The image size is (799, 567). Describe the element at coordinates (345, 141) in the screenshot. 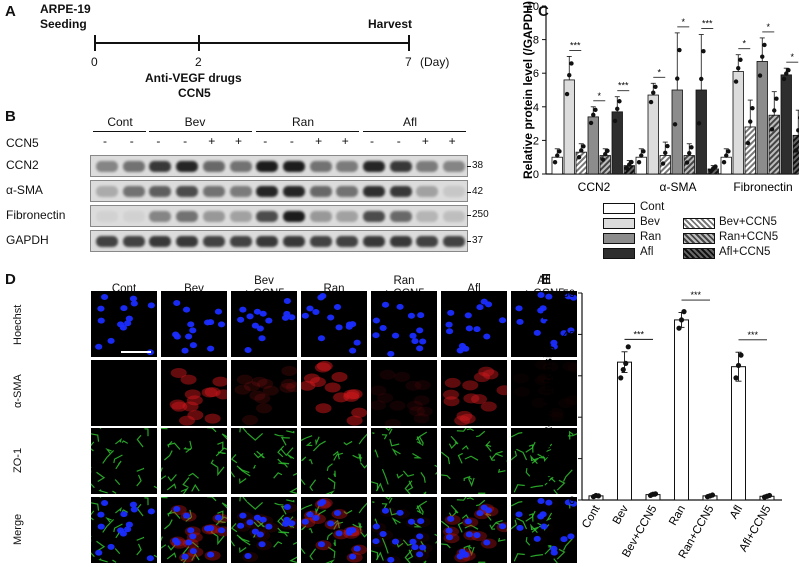

I see `ccn5-sign: +` at that location.